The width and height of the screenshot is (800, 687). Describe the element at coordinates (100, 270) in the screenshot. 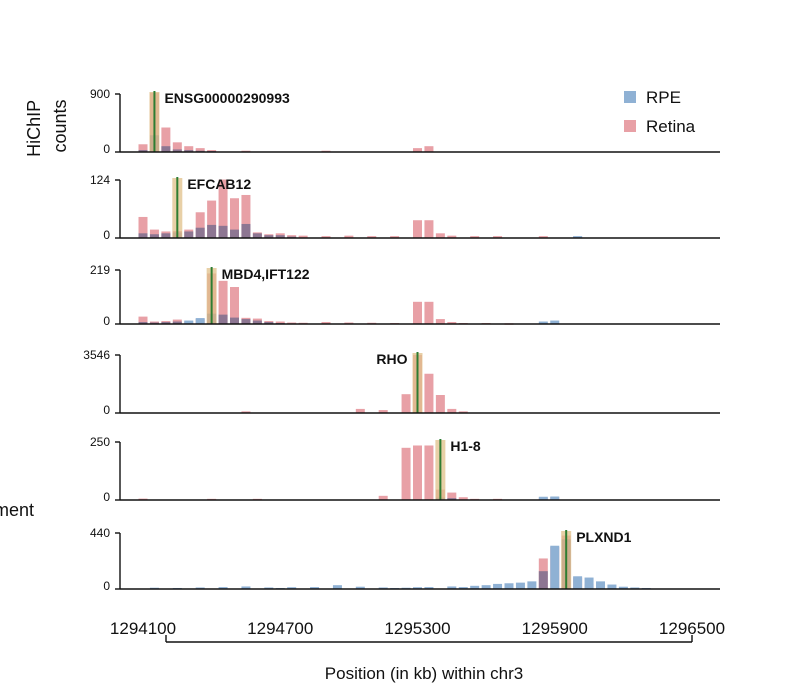

I see `y-tick-label-max: 219` at that location.